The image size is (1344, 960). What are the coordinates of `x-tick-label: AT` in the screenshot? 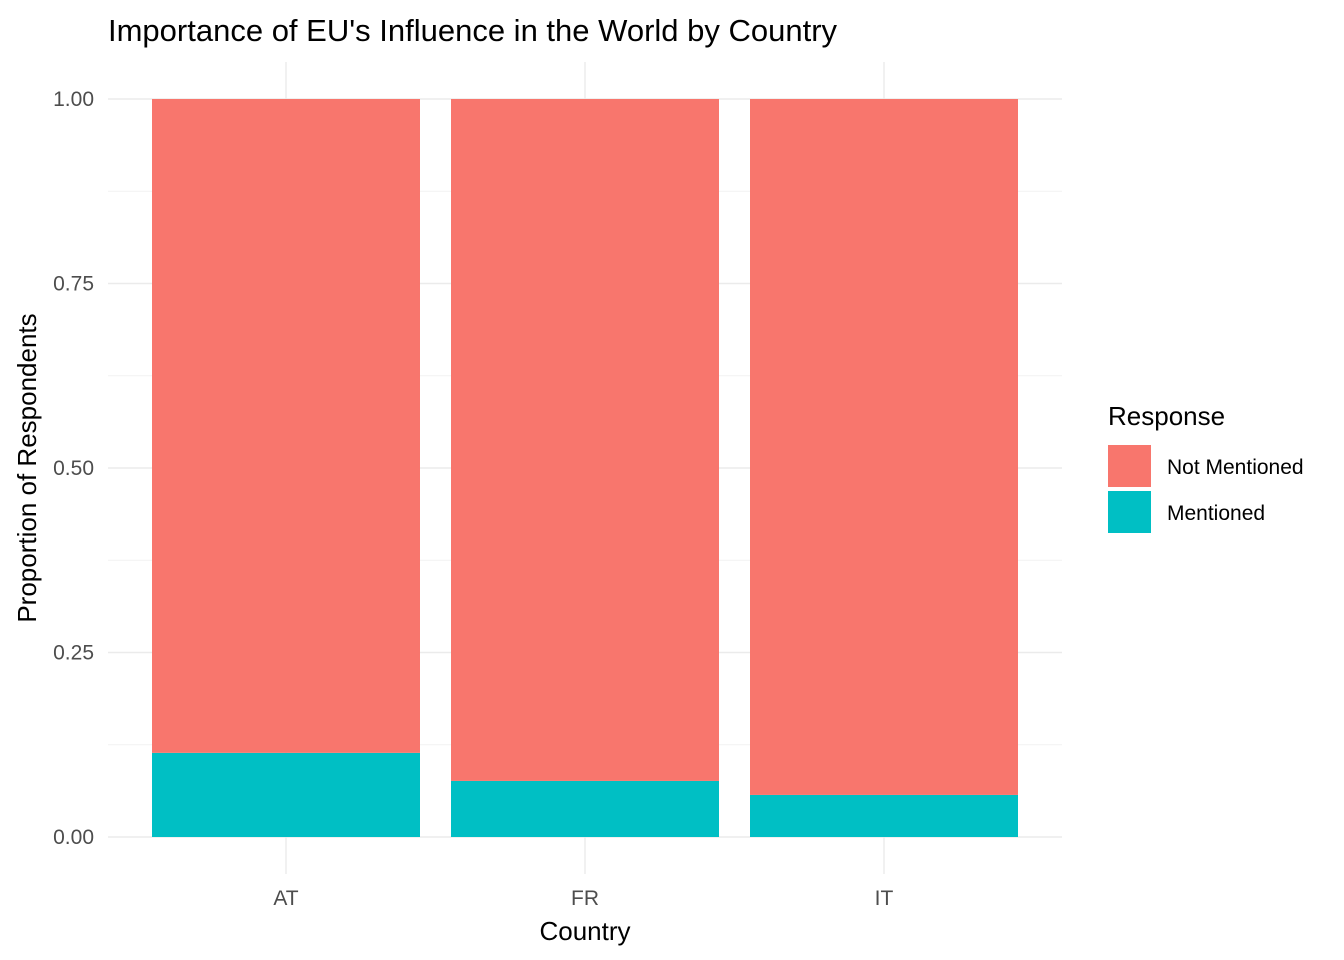 It's located at (285, 898).